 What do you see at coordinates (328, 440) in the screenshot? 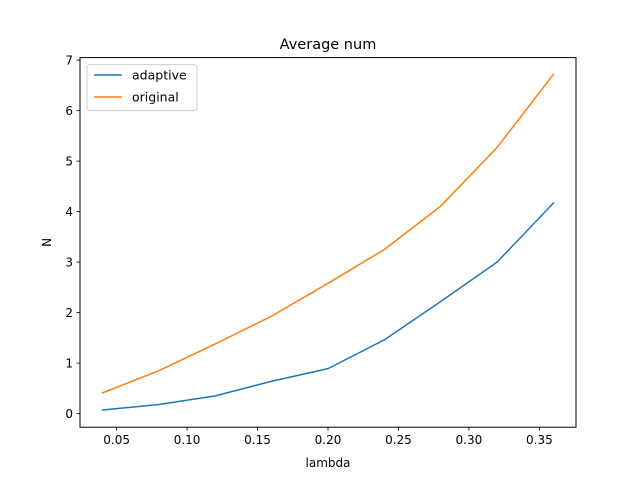
I see `x-tick-label: 0.20` at bounding box center [328, 440].